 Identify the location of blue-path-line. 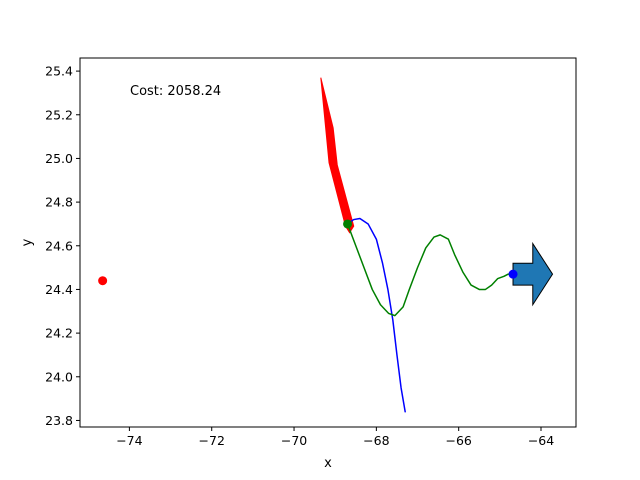
(376, 315).